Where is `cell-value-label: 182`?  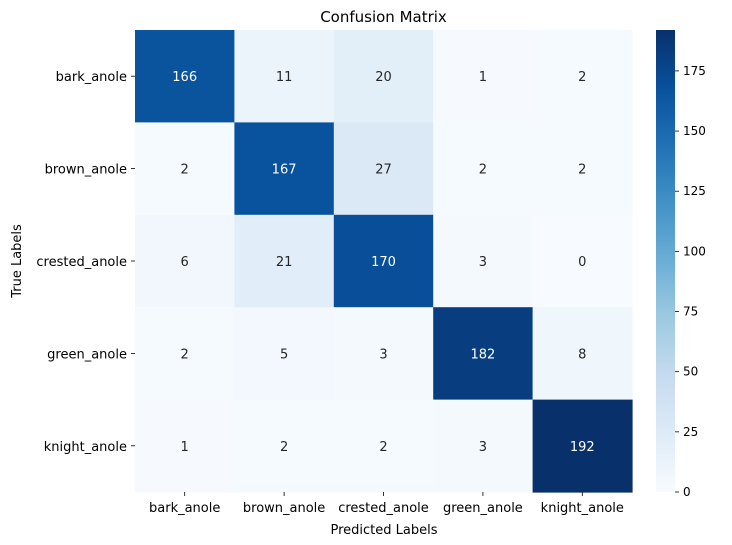 cell-value-label: 182 is located at coordinates (482, 354).